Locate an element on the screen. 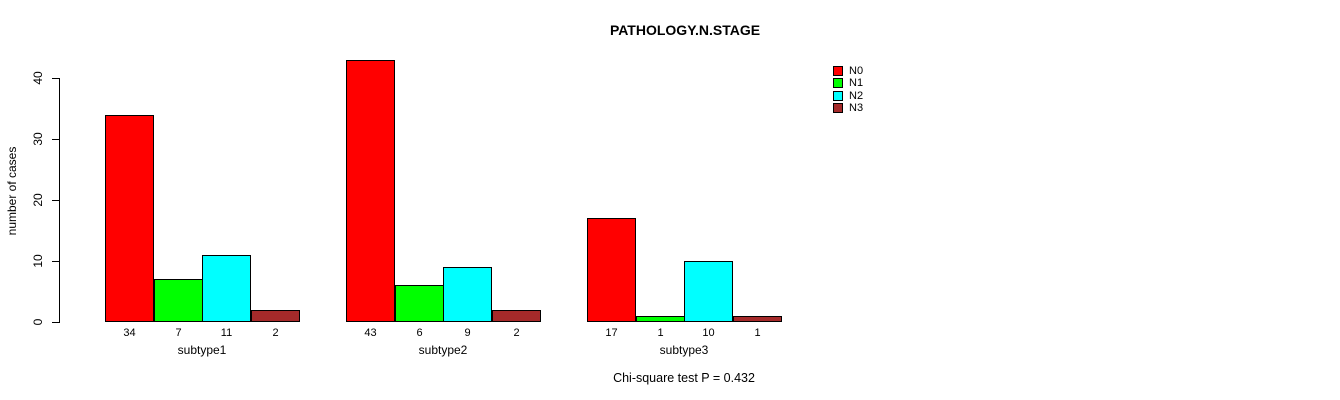 The width and height of the screenshot is (1340, 400). bar-subtype1-N0 is located at coordinates (129, 218).